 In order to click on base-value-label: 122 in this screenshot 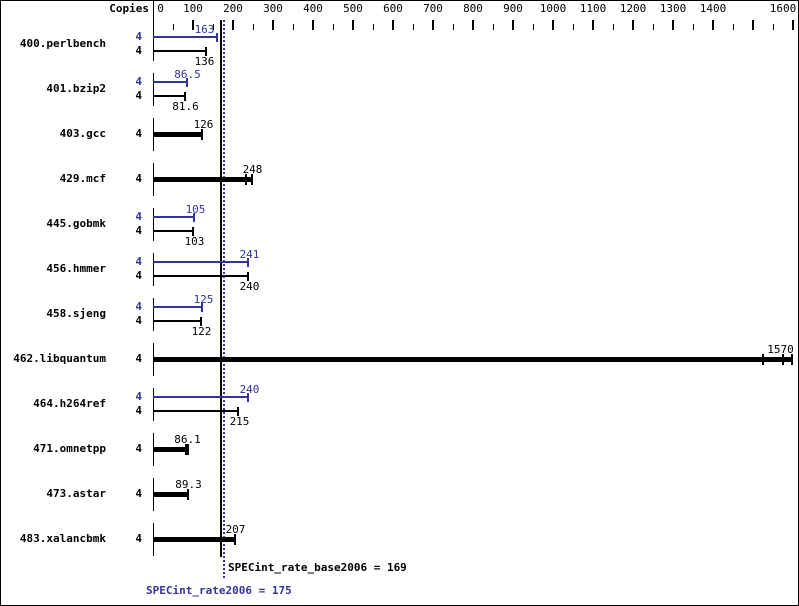, I will do `click(201, 331)`.